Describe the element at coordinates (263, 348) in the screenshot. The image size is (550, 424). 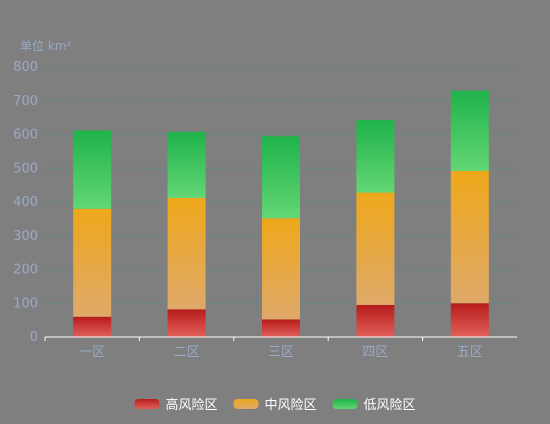
I see `x-axis-ticks: 一区 二区 三区 四区 五区` at that location.